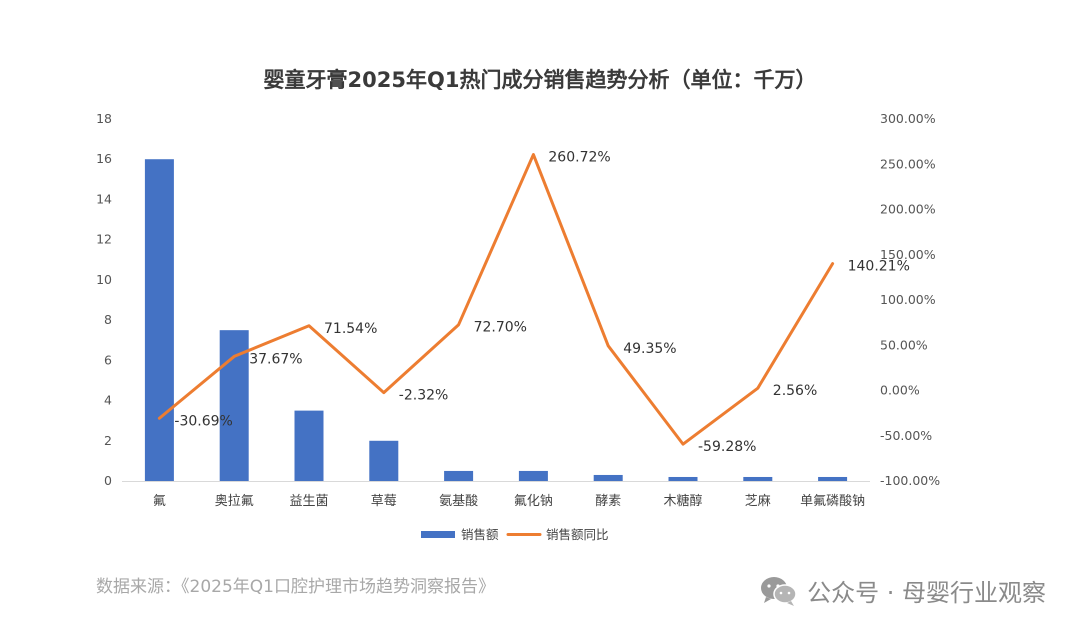 The image size is (1080, 636). Describe the element at coordinates (108, 440) in the screenshot. I see `y-left-tick-label: 2` at that location.